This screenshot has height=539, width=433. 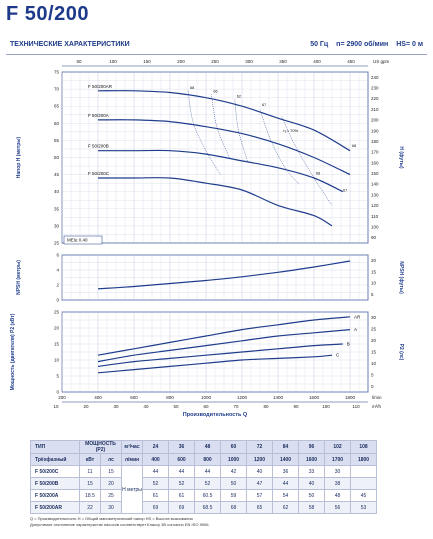 I want to click on y2-axis-title: NPSH (футы), so click(x=401, y=277).